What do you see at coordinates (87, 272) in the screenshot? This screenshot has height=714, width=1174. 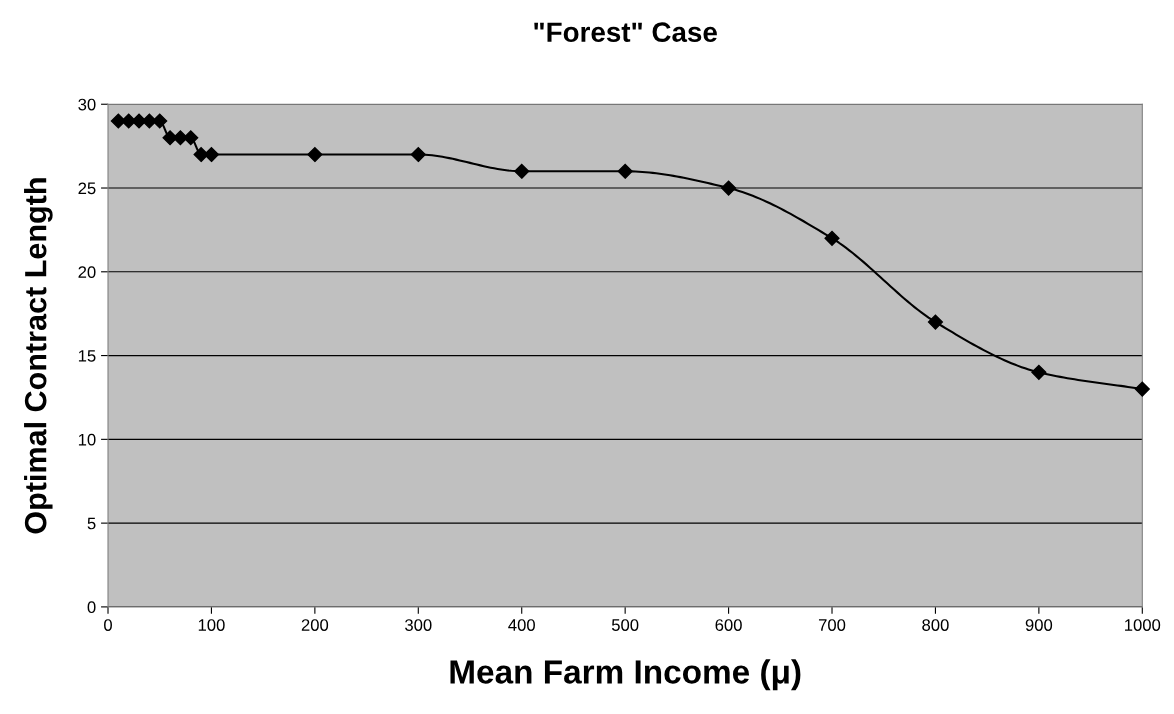 I see `y-tick-label: 20` at bounding box center [87, 272].